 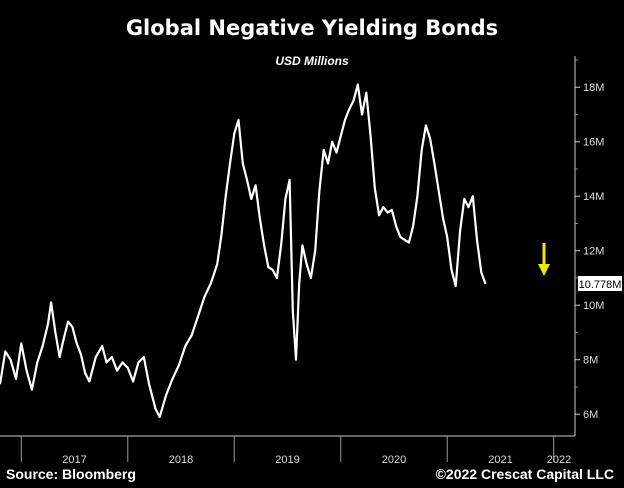 What do you see at coordinates (544, 270) in the screenshot?
I see `arrow-head` at bounding box center [544, 270].